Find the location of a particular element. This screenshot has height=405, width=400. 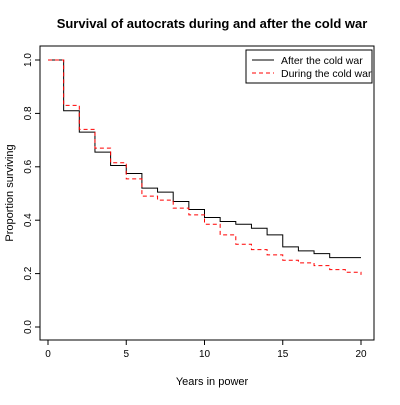

legend-label: After the cold war is located at coordinates (322, 61).